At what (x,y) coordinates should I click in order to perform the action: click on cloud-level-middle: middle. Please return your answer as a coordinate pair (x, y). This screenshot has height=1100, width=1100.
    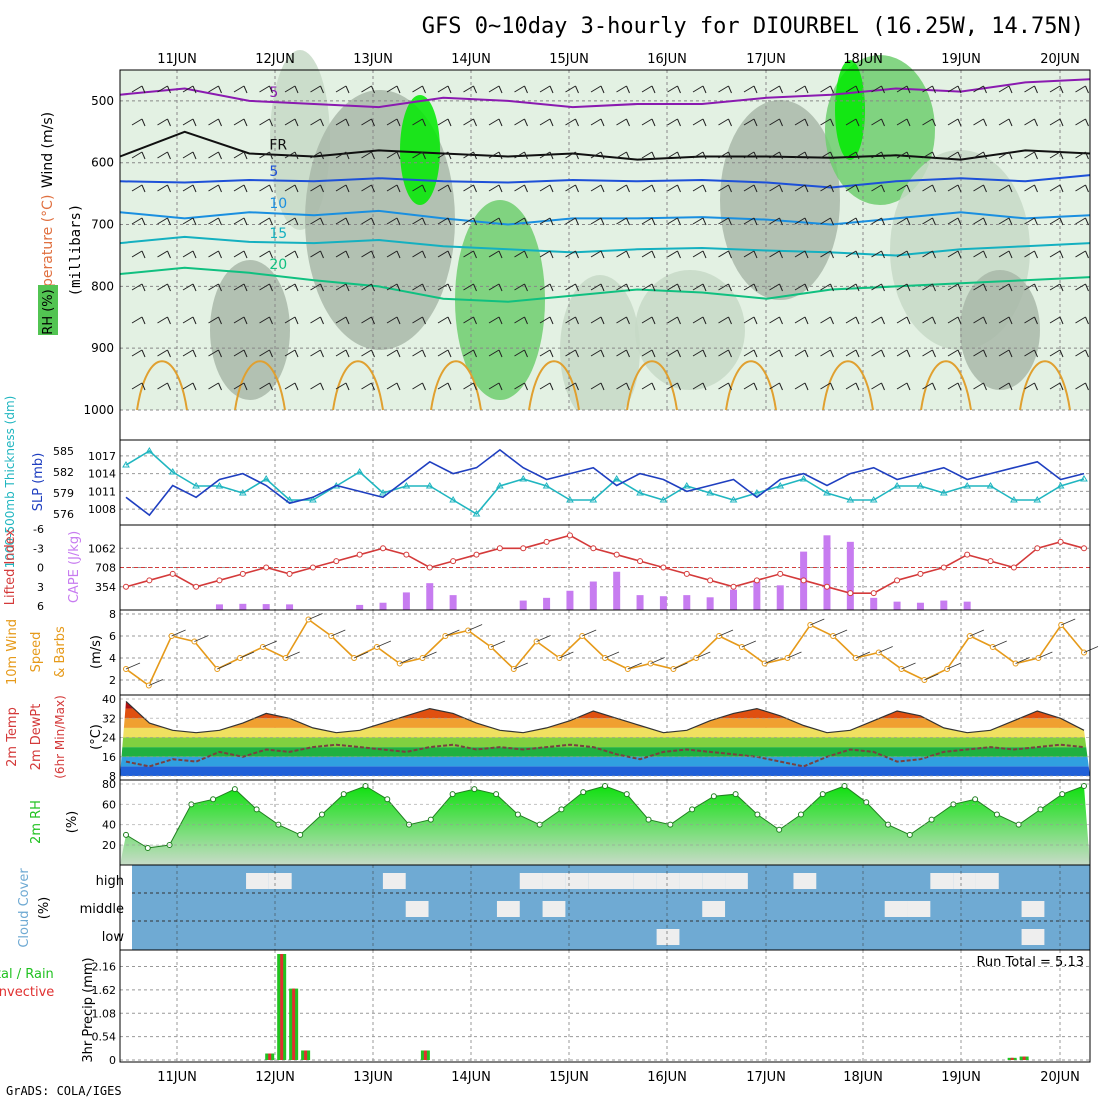
    Looking at the image, I should click on (102, 909).